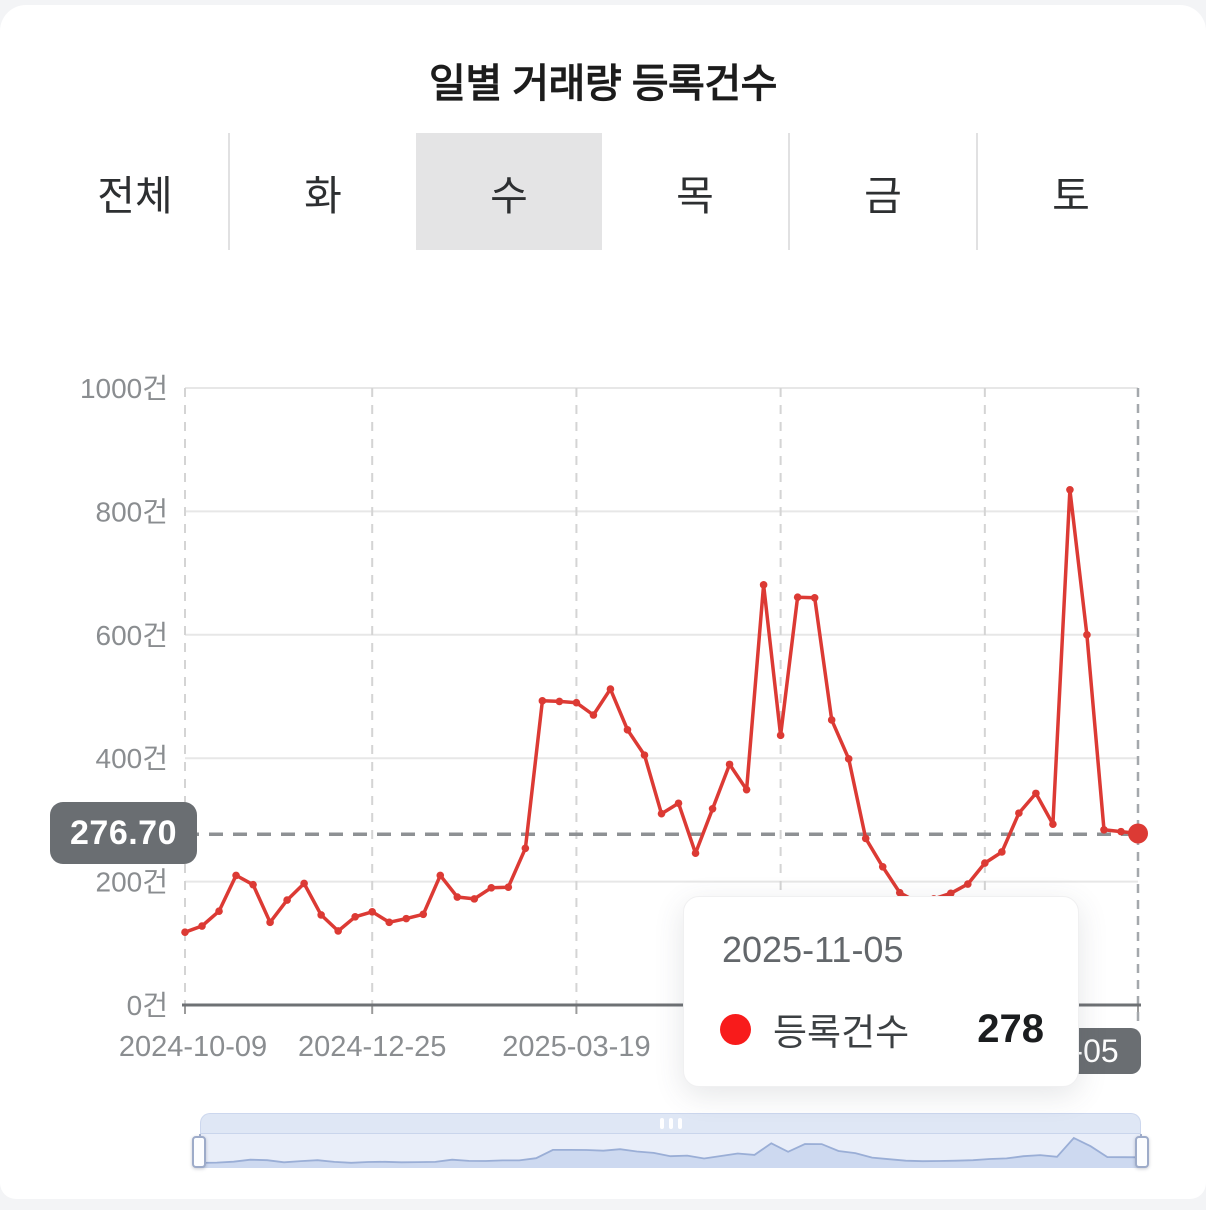 This screenshot has width=1206, height=1210. What do you see at coordinates (199, 1152) in the screenshot?
I see `slider-left-handle` at bounding box center [199, 1152].